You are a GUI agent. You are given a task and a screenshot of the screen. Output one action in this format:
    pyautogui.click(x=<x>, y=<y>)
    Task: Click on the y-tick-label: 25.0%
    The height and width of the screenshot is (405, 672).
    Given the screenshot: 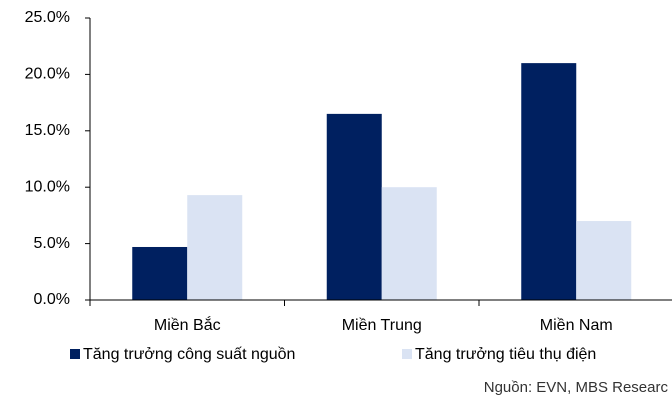 What is the action you would take?
    pyautogui.click(x=47, y=17)
    